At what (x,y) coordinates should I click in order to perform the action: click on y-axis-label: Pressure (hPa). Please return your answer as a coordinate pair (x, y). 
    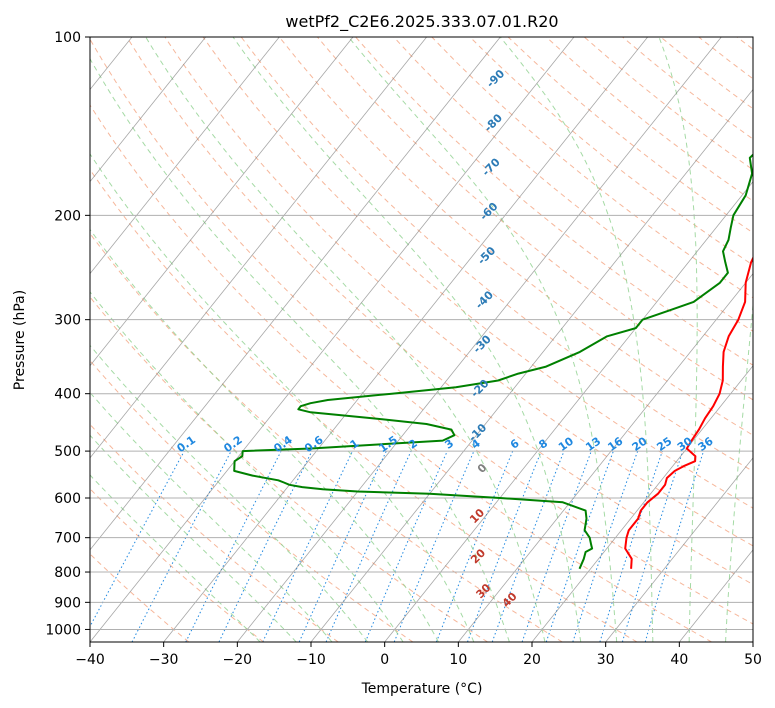
    Looking at the image, I should click on (20, 340).